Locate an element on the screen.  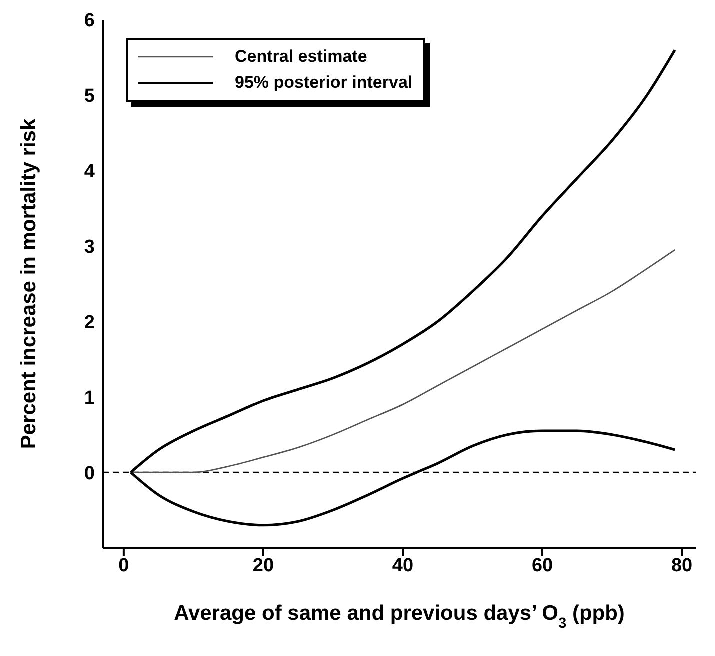
y-tick-label: 6 is located at coordinates (89, 21).